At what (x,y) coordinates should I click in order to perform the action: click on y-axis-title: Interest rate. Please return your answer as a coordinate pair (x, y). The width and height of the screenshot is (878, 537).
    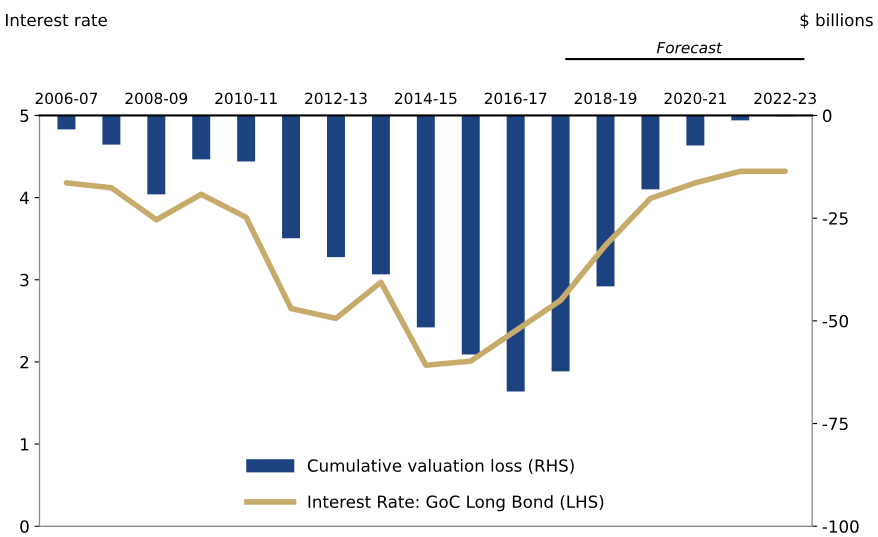
    Looking at the image, I should click on (56, 20).